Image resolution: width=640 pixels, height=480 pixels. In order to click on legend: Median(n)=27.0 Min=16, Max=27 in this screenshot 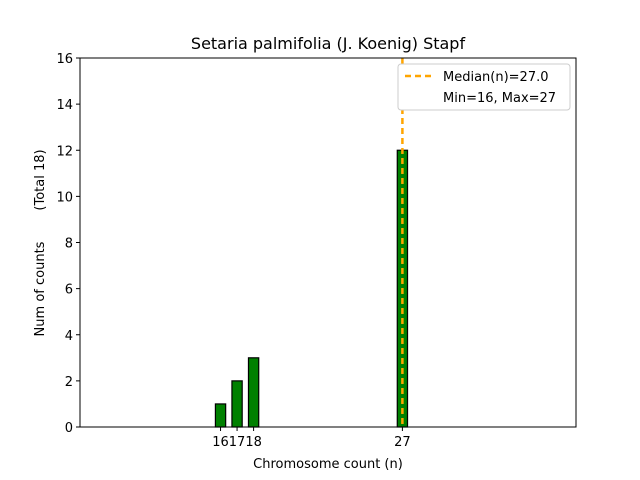, I will do `click(484, 87)`.